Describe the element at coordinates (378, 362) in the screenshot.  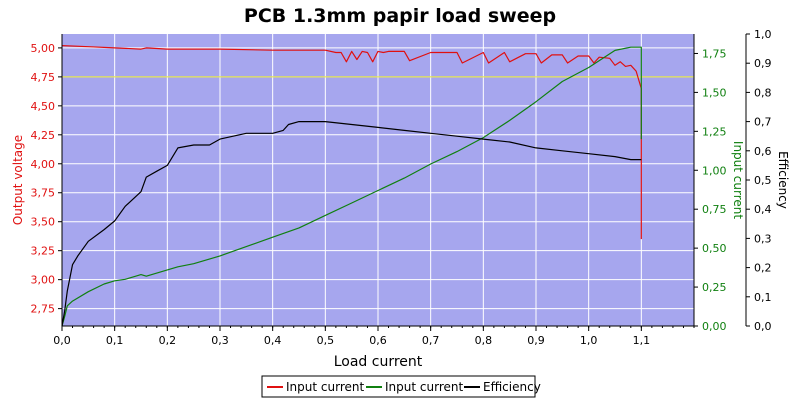
I see `x-axis-label: Load current` at that location.